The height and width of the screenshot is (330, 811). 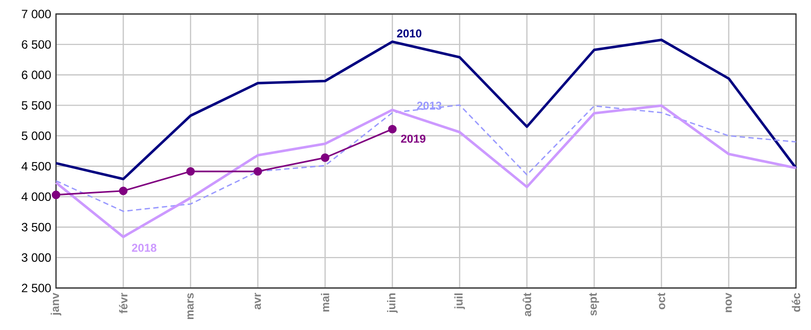 I want to click on y-tick-label: 6 500, so click(x=36, y=44).